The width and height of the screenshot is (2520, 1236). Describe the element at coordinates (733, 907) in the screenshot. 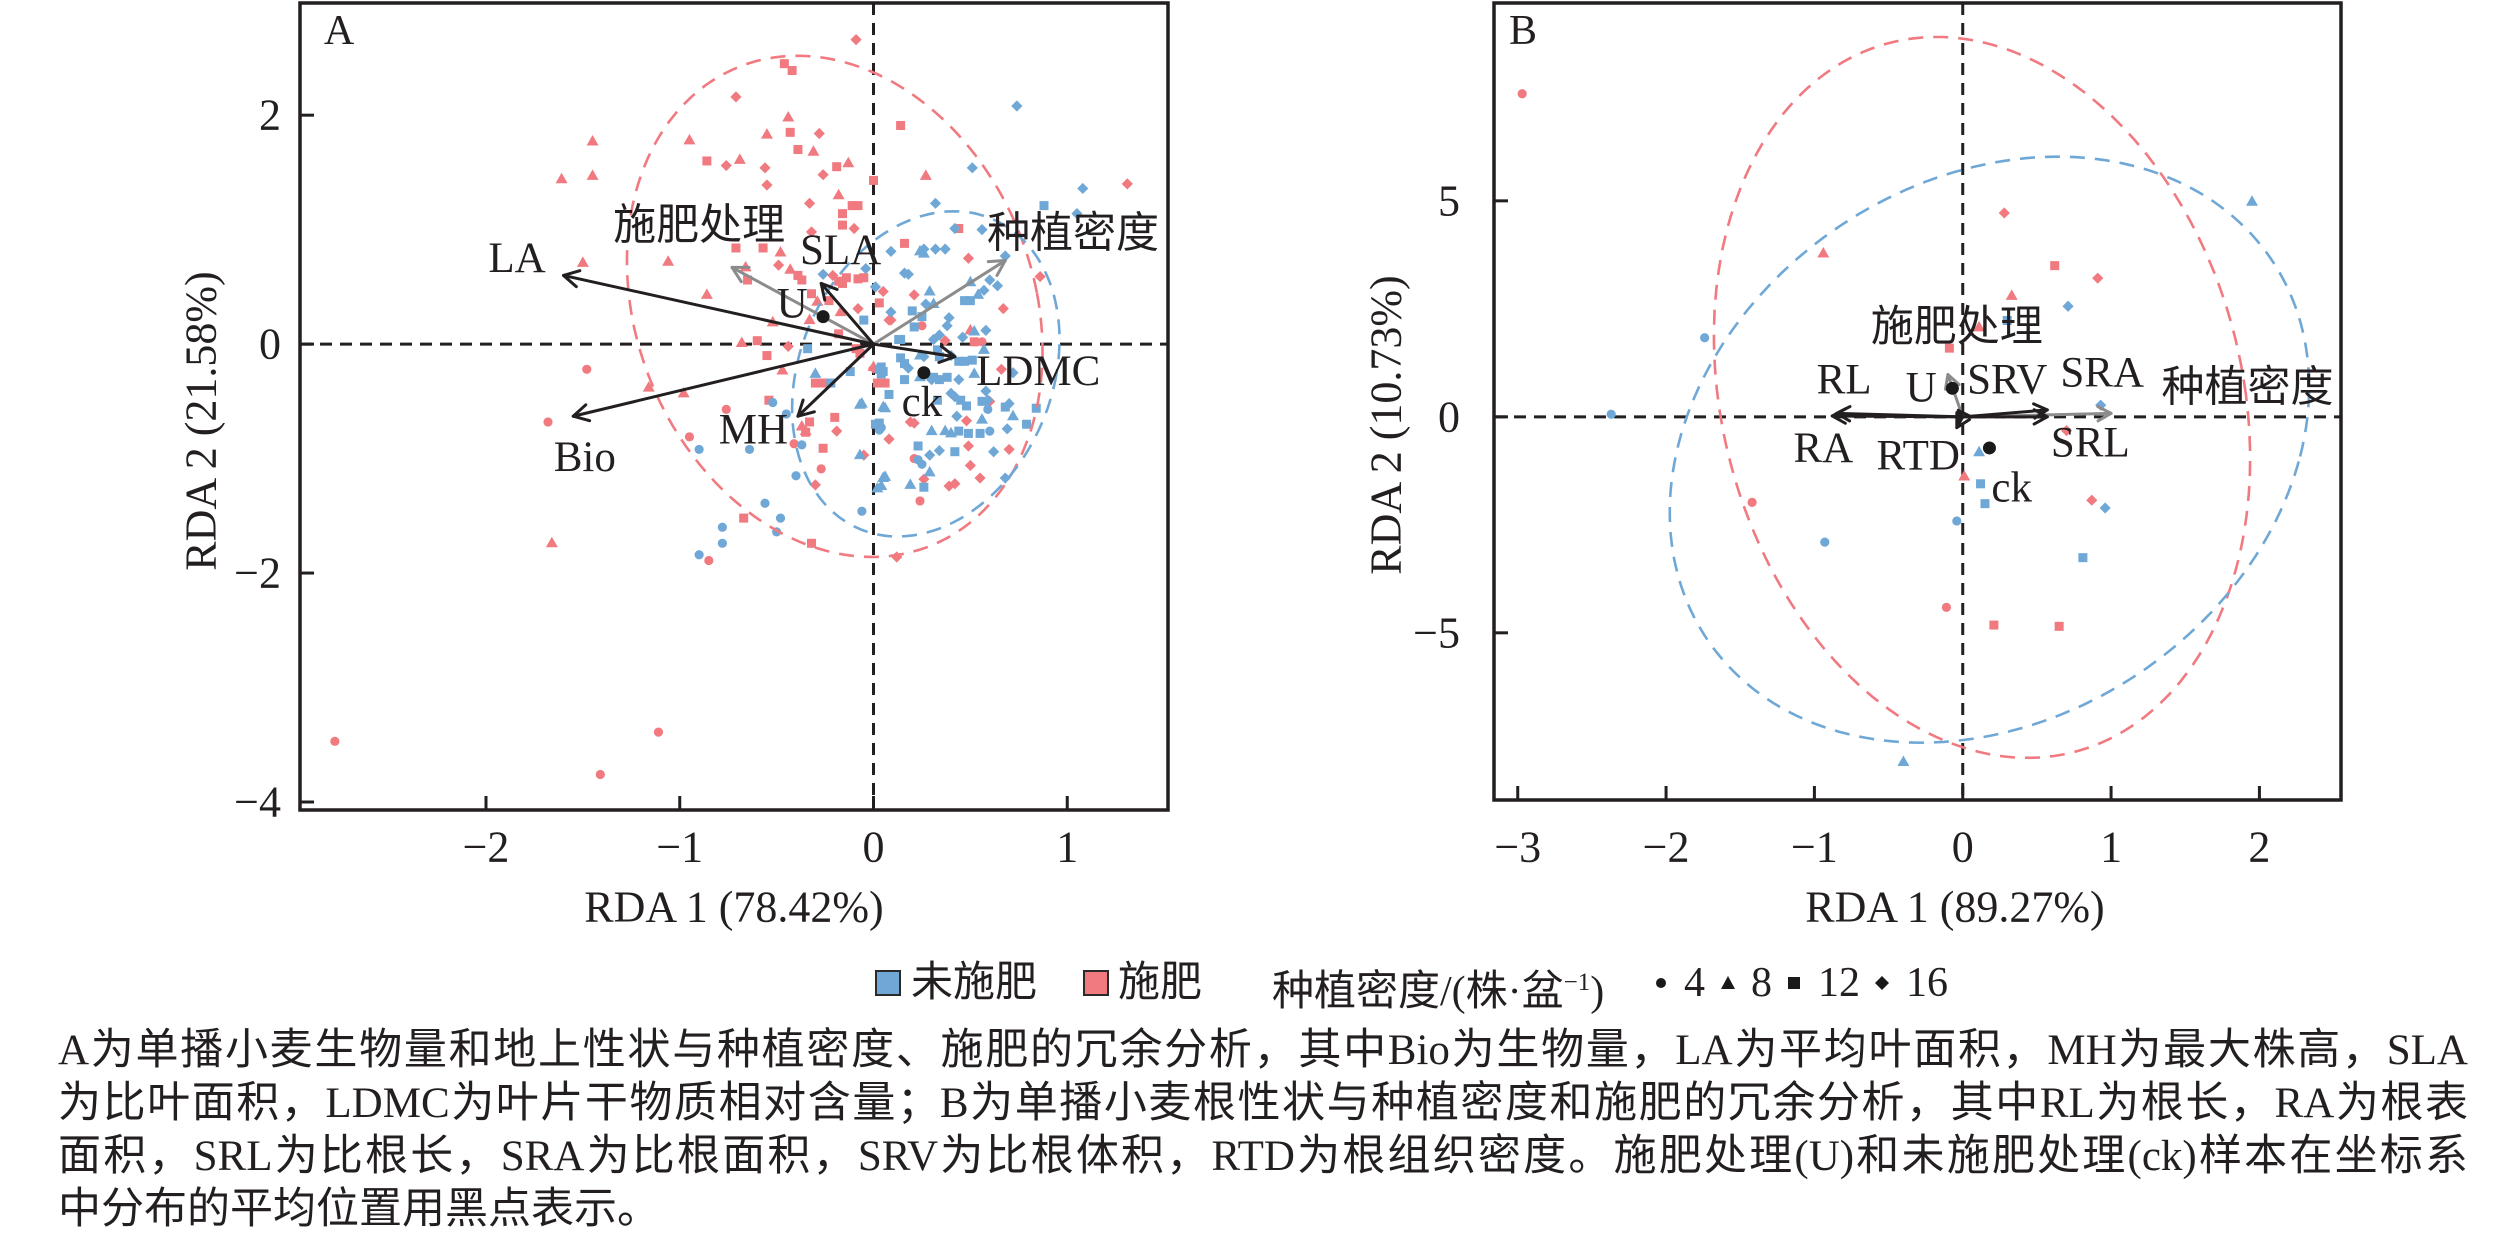

I see `x-axis-title: RDA 1 (78.42%)` at that location.